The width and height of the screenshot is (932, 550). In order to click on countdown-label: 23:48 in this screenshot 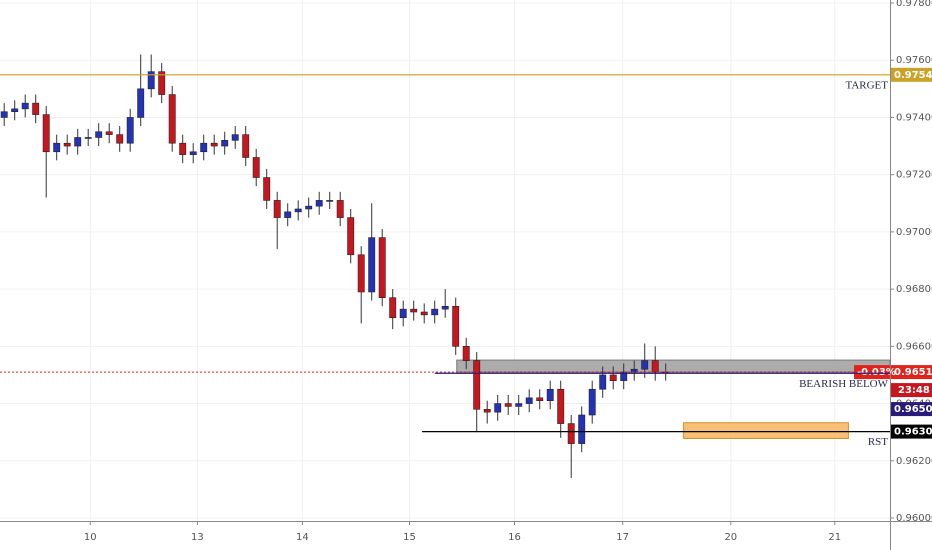, I will do `click(914, 390)`.